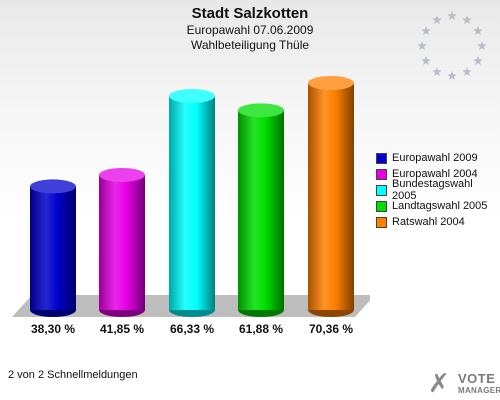 The height and width of the screenshot is (400, 500). I want to click on eu-stars-icon, so click(452, 45).